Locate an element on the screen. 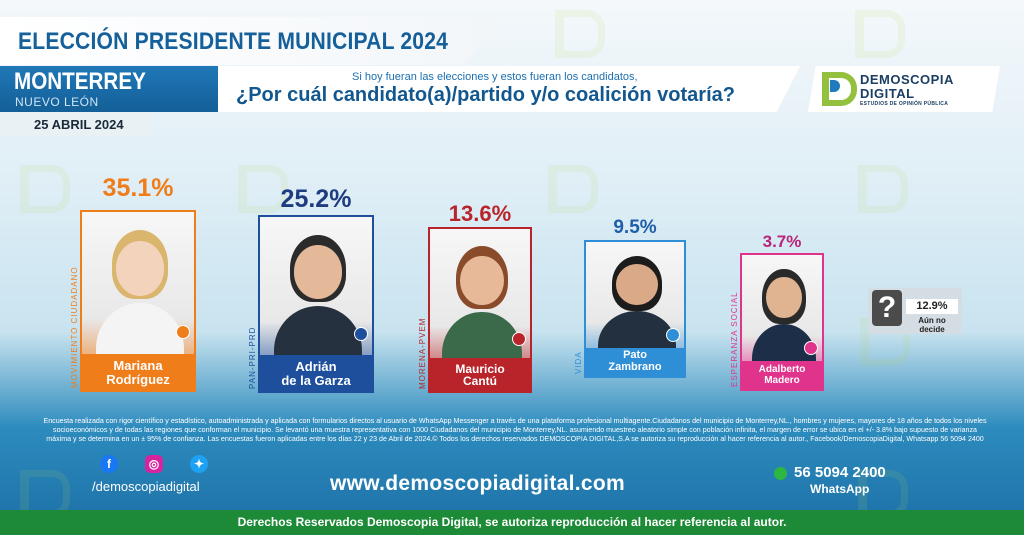  candidate-name: Mauricio Cantú is located at coordinates (480, 375).